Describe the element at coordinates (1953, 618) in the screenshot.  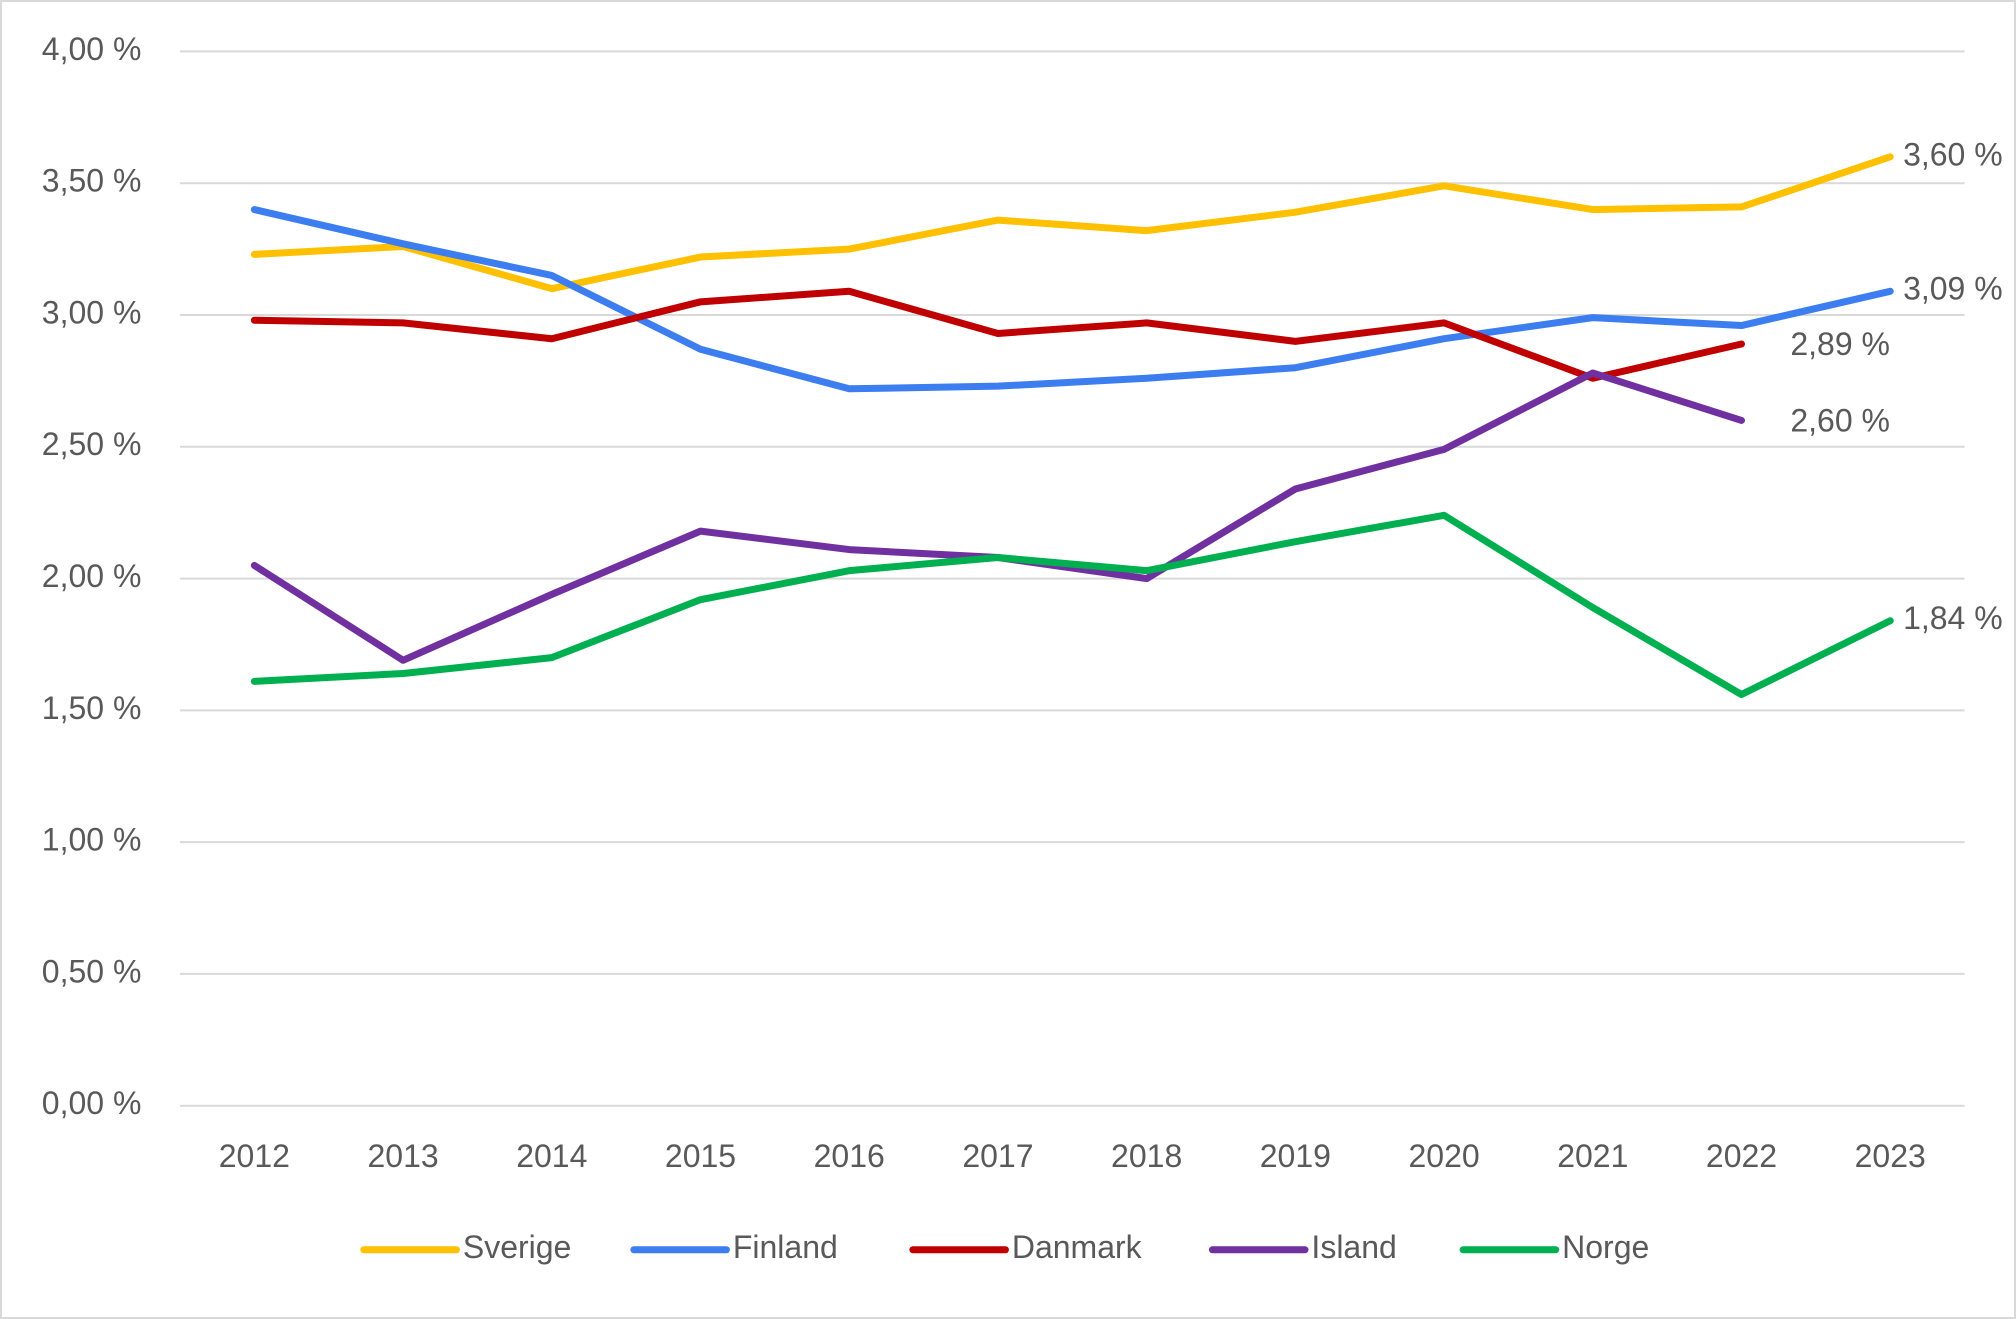
I see `data-label: 1,84 %` at that location.